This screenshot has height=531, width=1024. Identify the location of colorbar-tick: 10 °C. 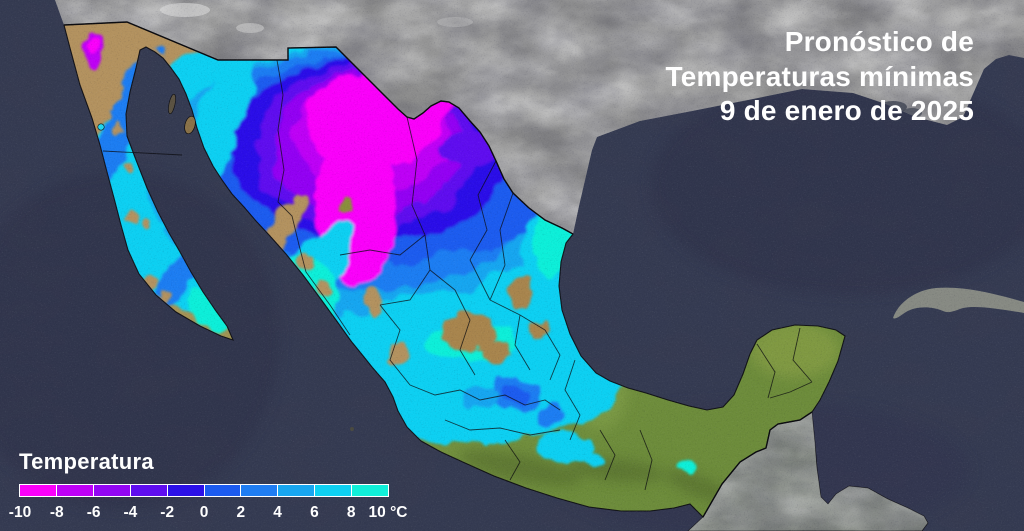
(388, 512).